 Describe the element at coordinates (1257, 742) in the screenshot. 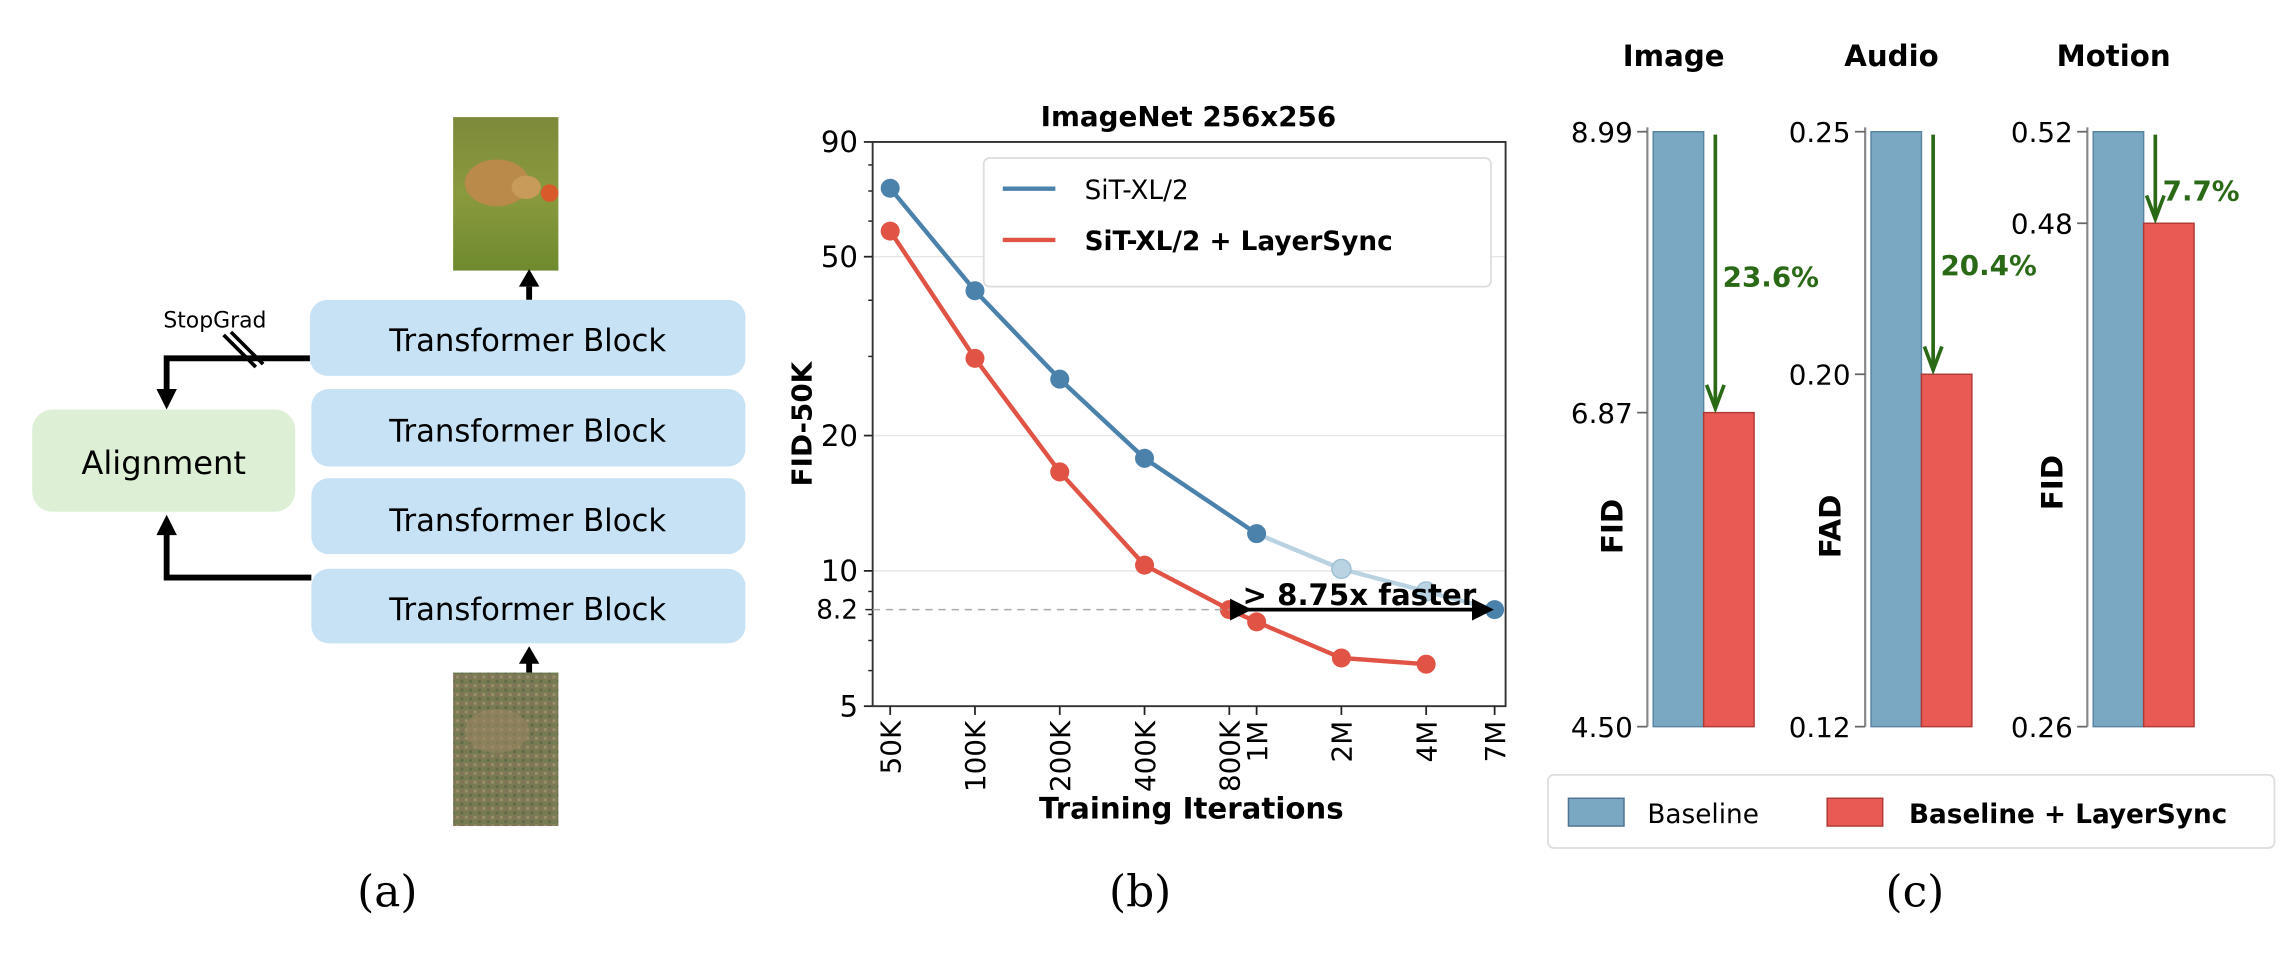

I see `x-tick-label: 1M` at that location.